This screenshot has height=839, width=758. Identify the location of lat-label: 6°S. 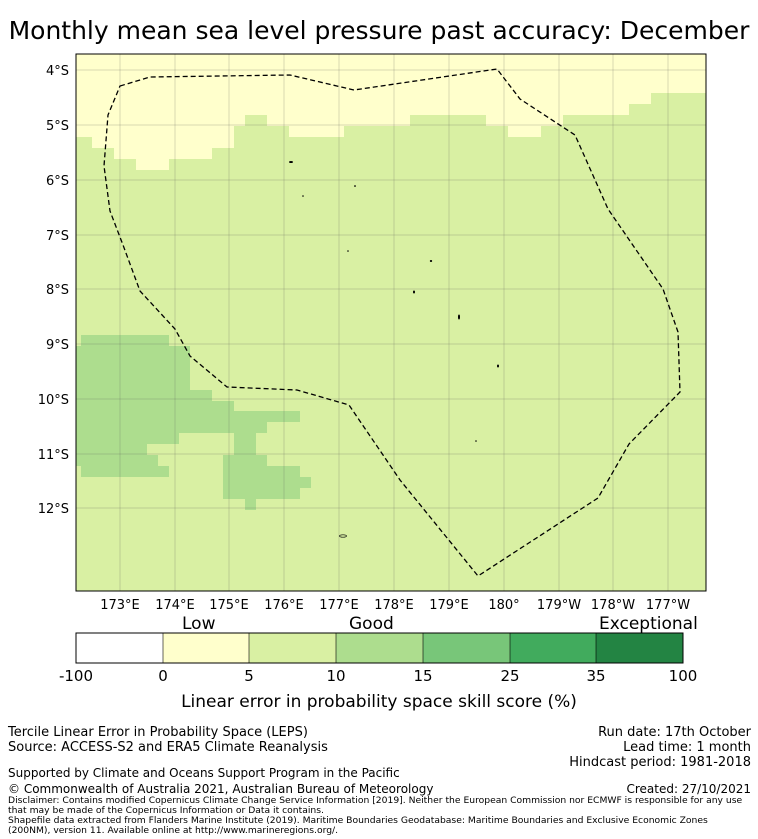
(57, 181).